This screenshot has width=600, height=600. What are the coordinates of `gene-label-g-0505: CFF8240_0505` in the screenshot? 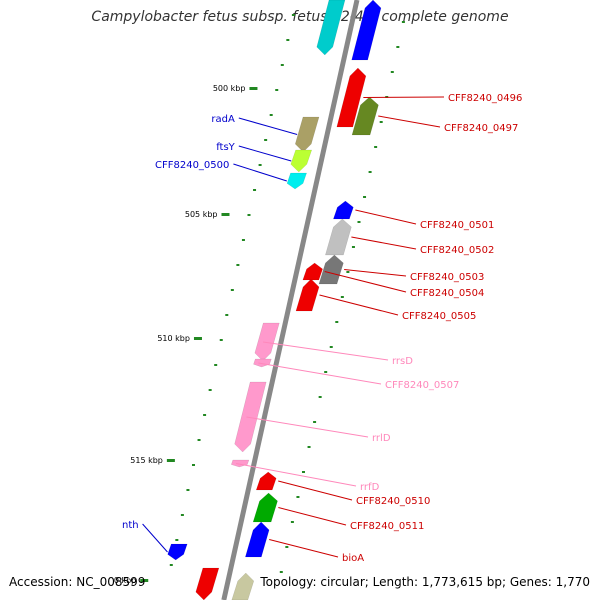 It's located at (439, 316).